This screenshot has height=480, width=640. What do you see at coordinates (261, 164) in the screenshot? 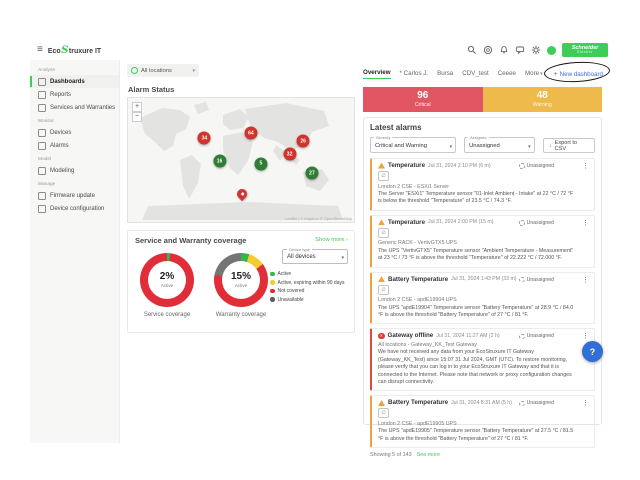
I see `map-alarm-marker: 5` at bounding box center [261, 164].